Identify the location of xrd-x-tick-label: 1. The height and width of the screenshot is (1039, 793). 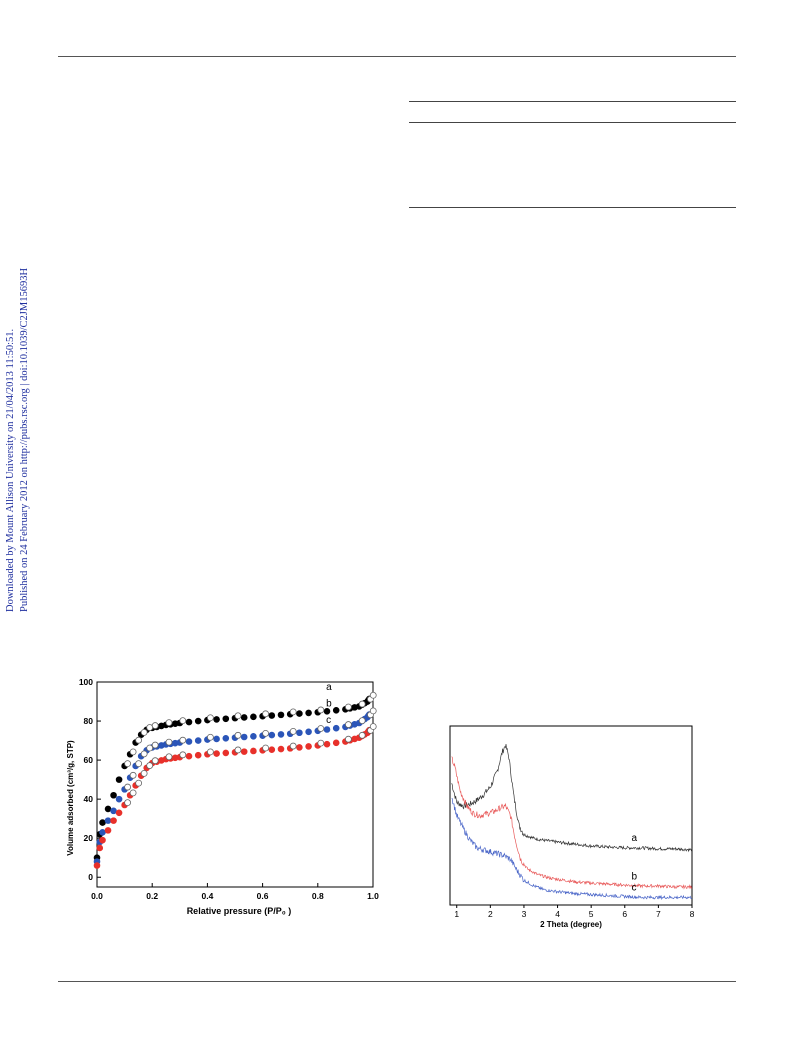
(456, 914).